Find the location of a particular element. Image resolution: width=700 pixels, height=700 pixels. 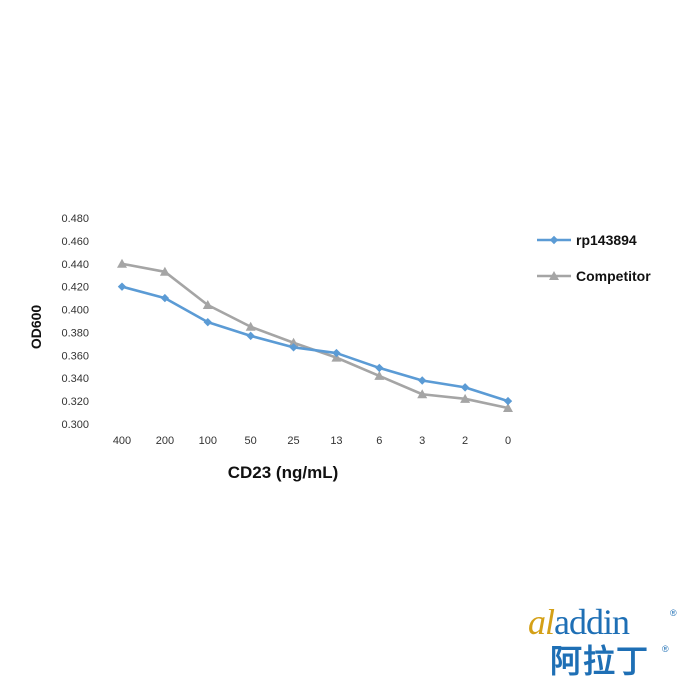

series-rp143894 is located at coordinates (315, 344).